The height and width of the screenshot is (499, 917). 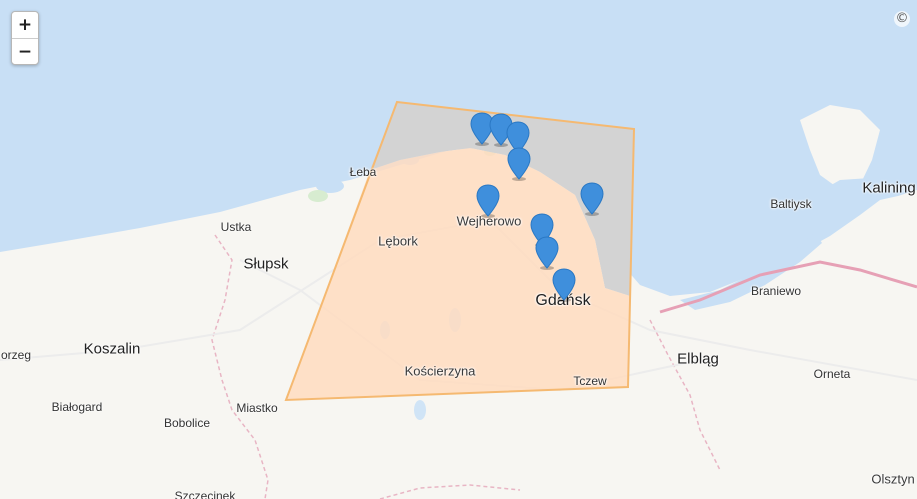 I want to click on forest, so click(x=318, y=196).